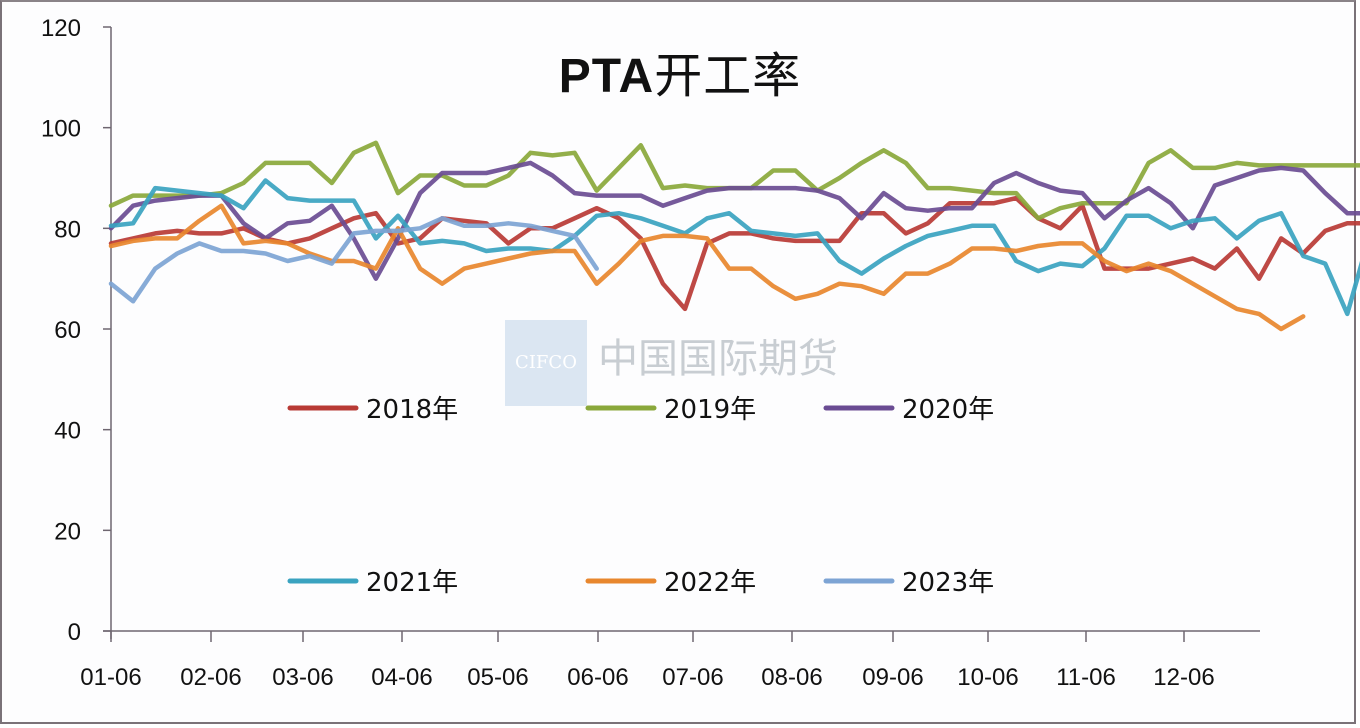 The image size is (1360, 728). I want to click on y-tick-label: 40, so click(67, 431).